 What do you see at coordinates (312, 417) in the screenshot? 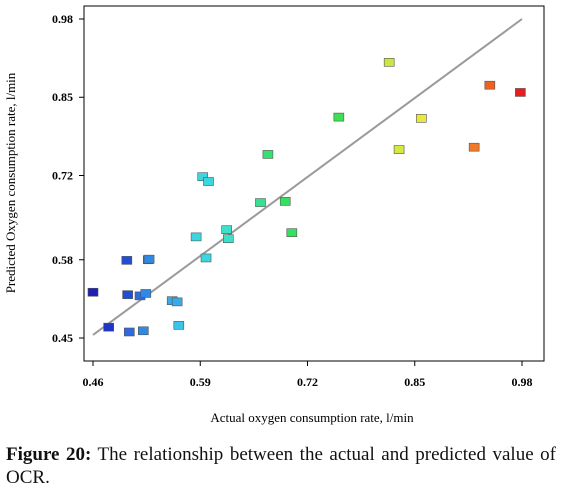
I see `x-axis-title: Actual oxygen consumption rate, l/min` at bounding box center [312, 417].